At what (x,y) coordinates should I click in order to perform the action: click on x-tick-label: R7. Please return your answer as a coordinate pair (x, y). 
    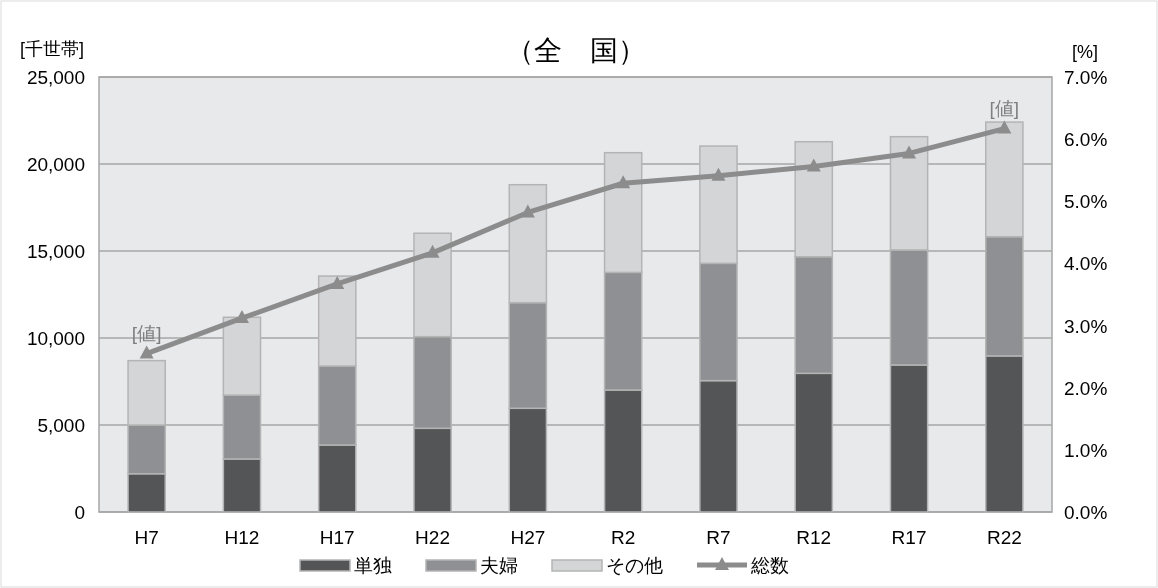
    Looking at the image, I should click on (718, 537).